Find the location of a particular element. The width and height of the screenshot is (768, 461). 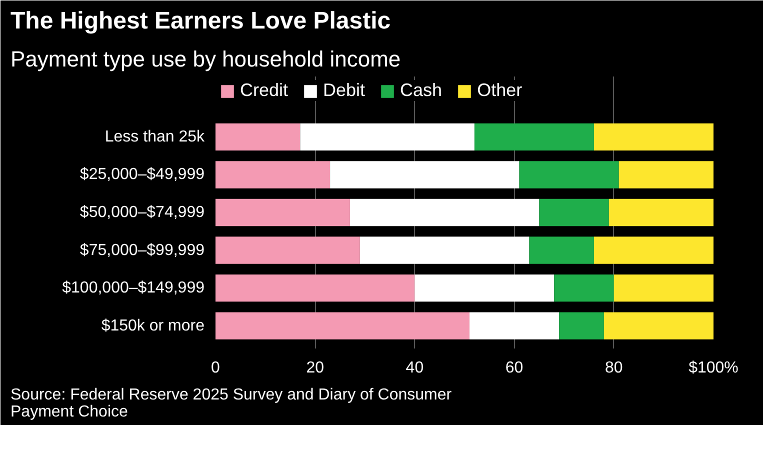

y-tick-label: Less than 25k is located at coordinates (155, 137).